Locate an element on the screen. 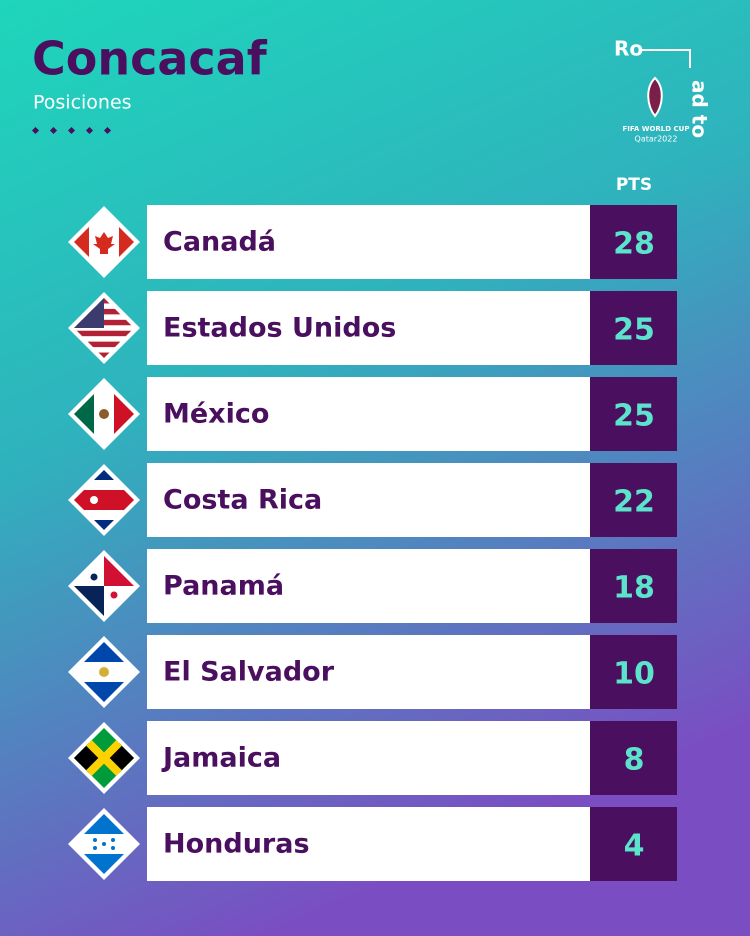  team-points: 4 is located at coordinates (634, 846).